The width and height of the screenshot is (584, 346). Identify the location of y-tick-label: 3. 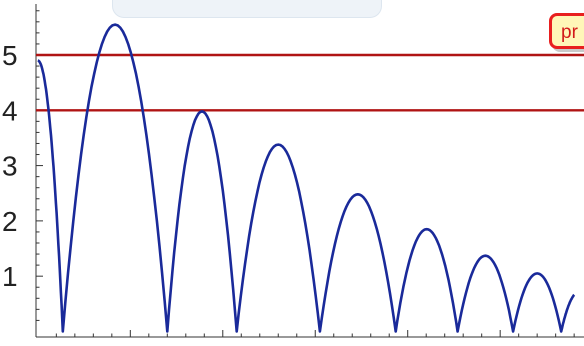
(10, 166).